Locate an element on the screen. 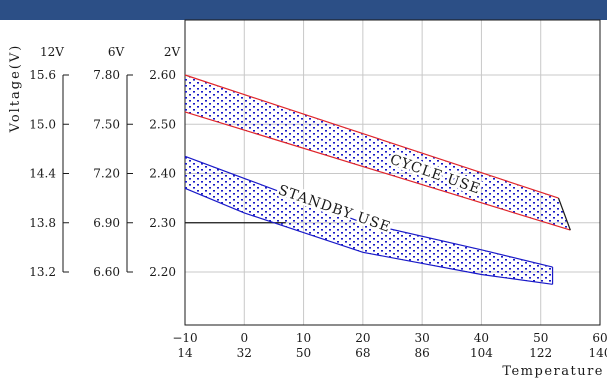 This screenshot has width=607, height=379. x-tick-label-c: 0 is located at coordinates (244, 338).